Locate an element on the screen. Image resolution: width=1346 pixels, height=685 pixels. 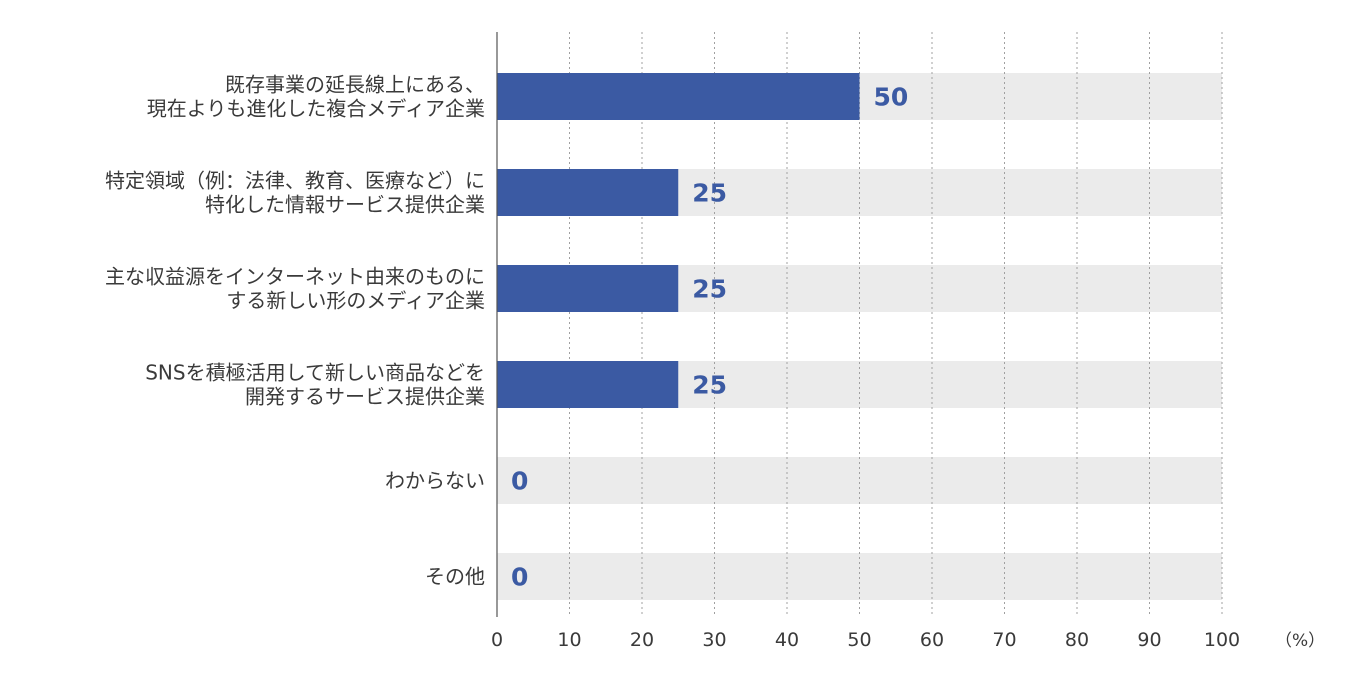
category-label: わからない is located at coordinates (435, 481).